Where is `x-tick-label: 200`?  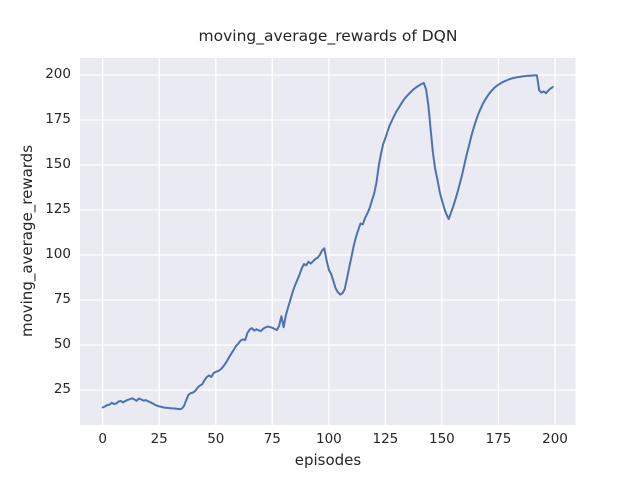 x-tick-label: 200 is located at coordinates (555, 439).